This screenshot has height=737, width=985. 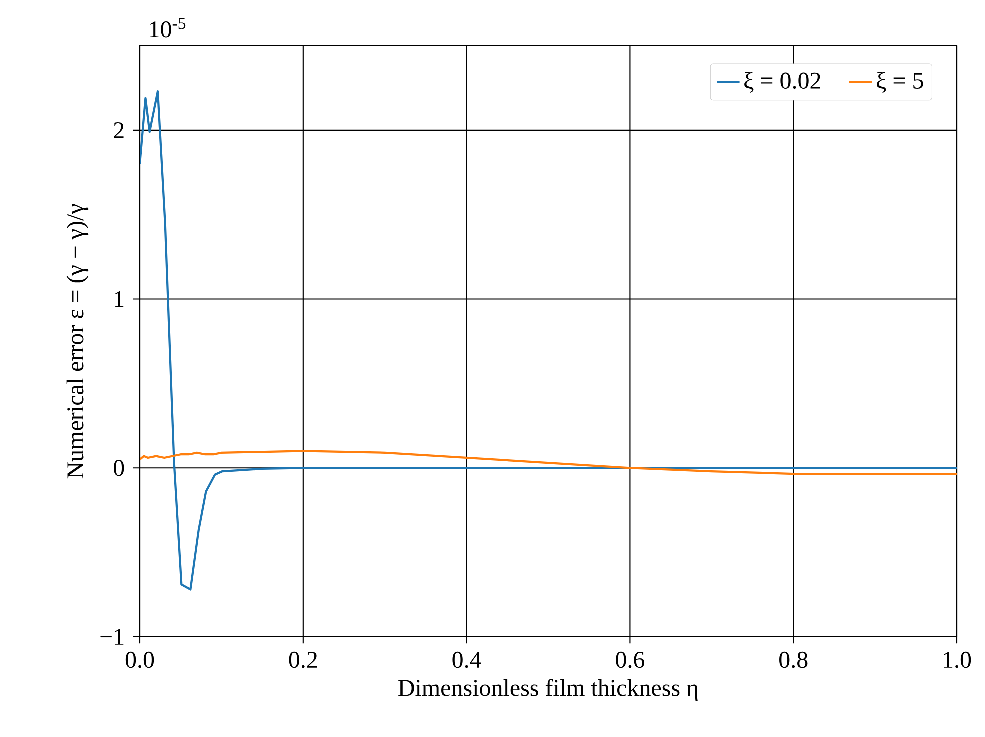 I want to click on text: 10$^{-5}$, so click(x=168, y=28).